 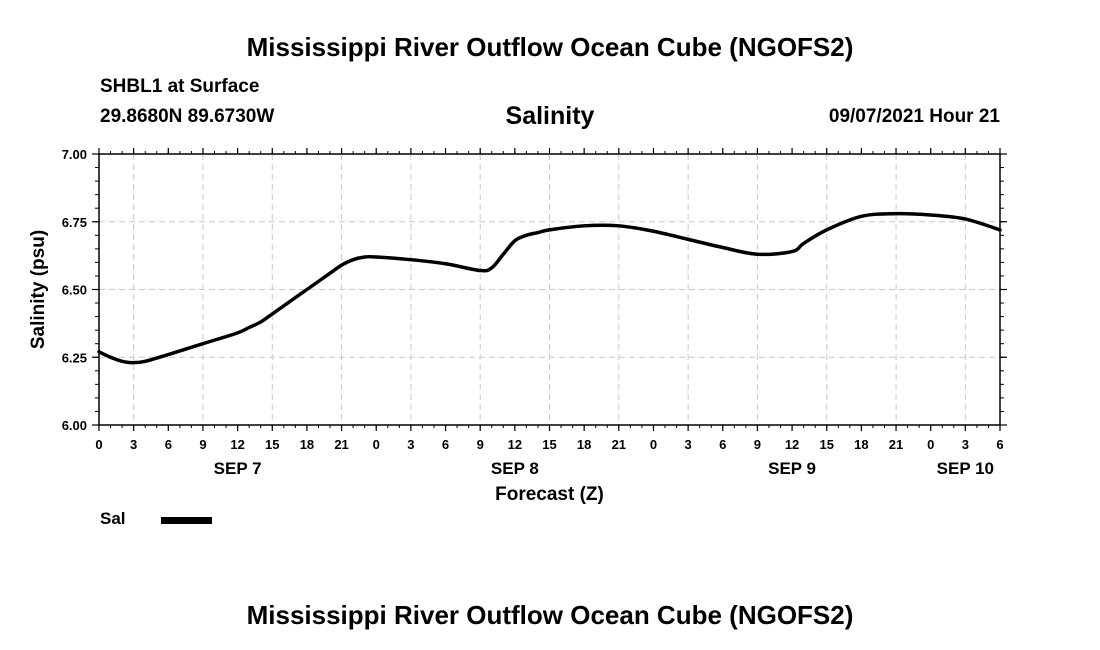 What do you see at coordinates (74, 222) in the screenshot?
I see `y-tick-label: 6.75` at bounding box center [74, 222].